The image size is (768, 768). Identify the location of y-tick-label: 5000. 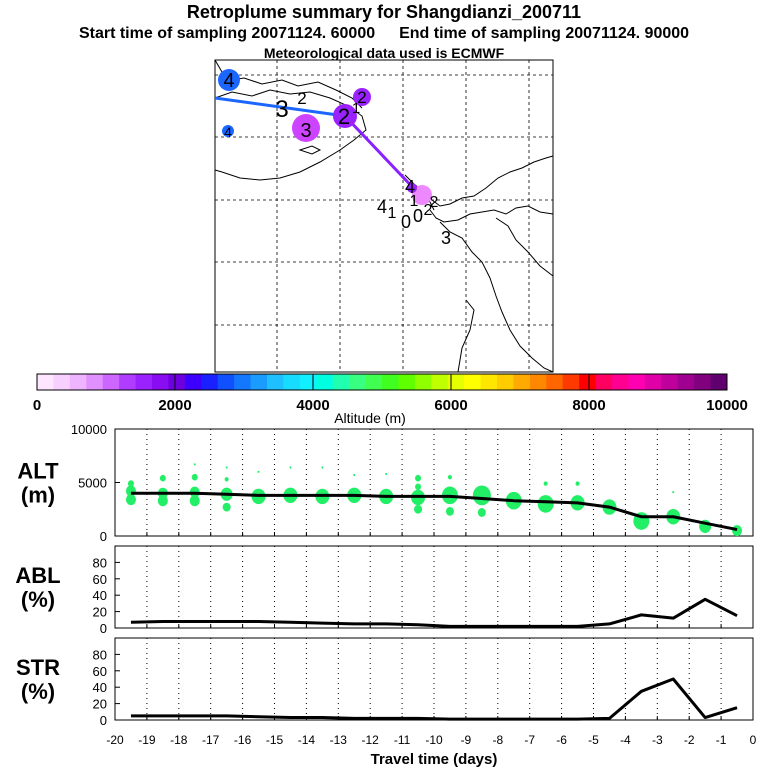
(92, 483).